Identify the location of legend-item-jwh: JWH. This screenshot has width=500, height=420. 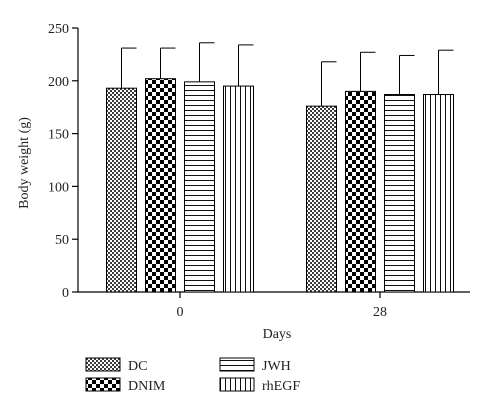
(255, 365).